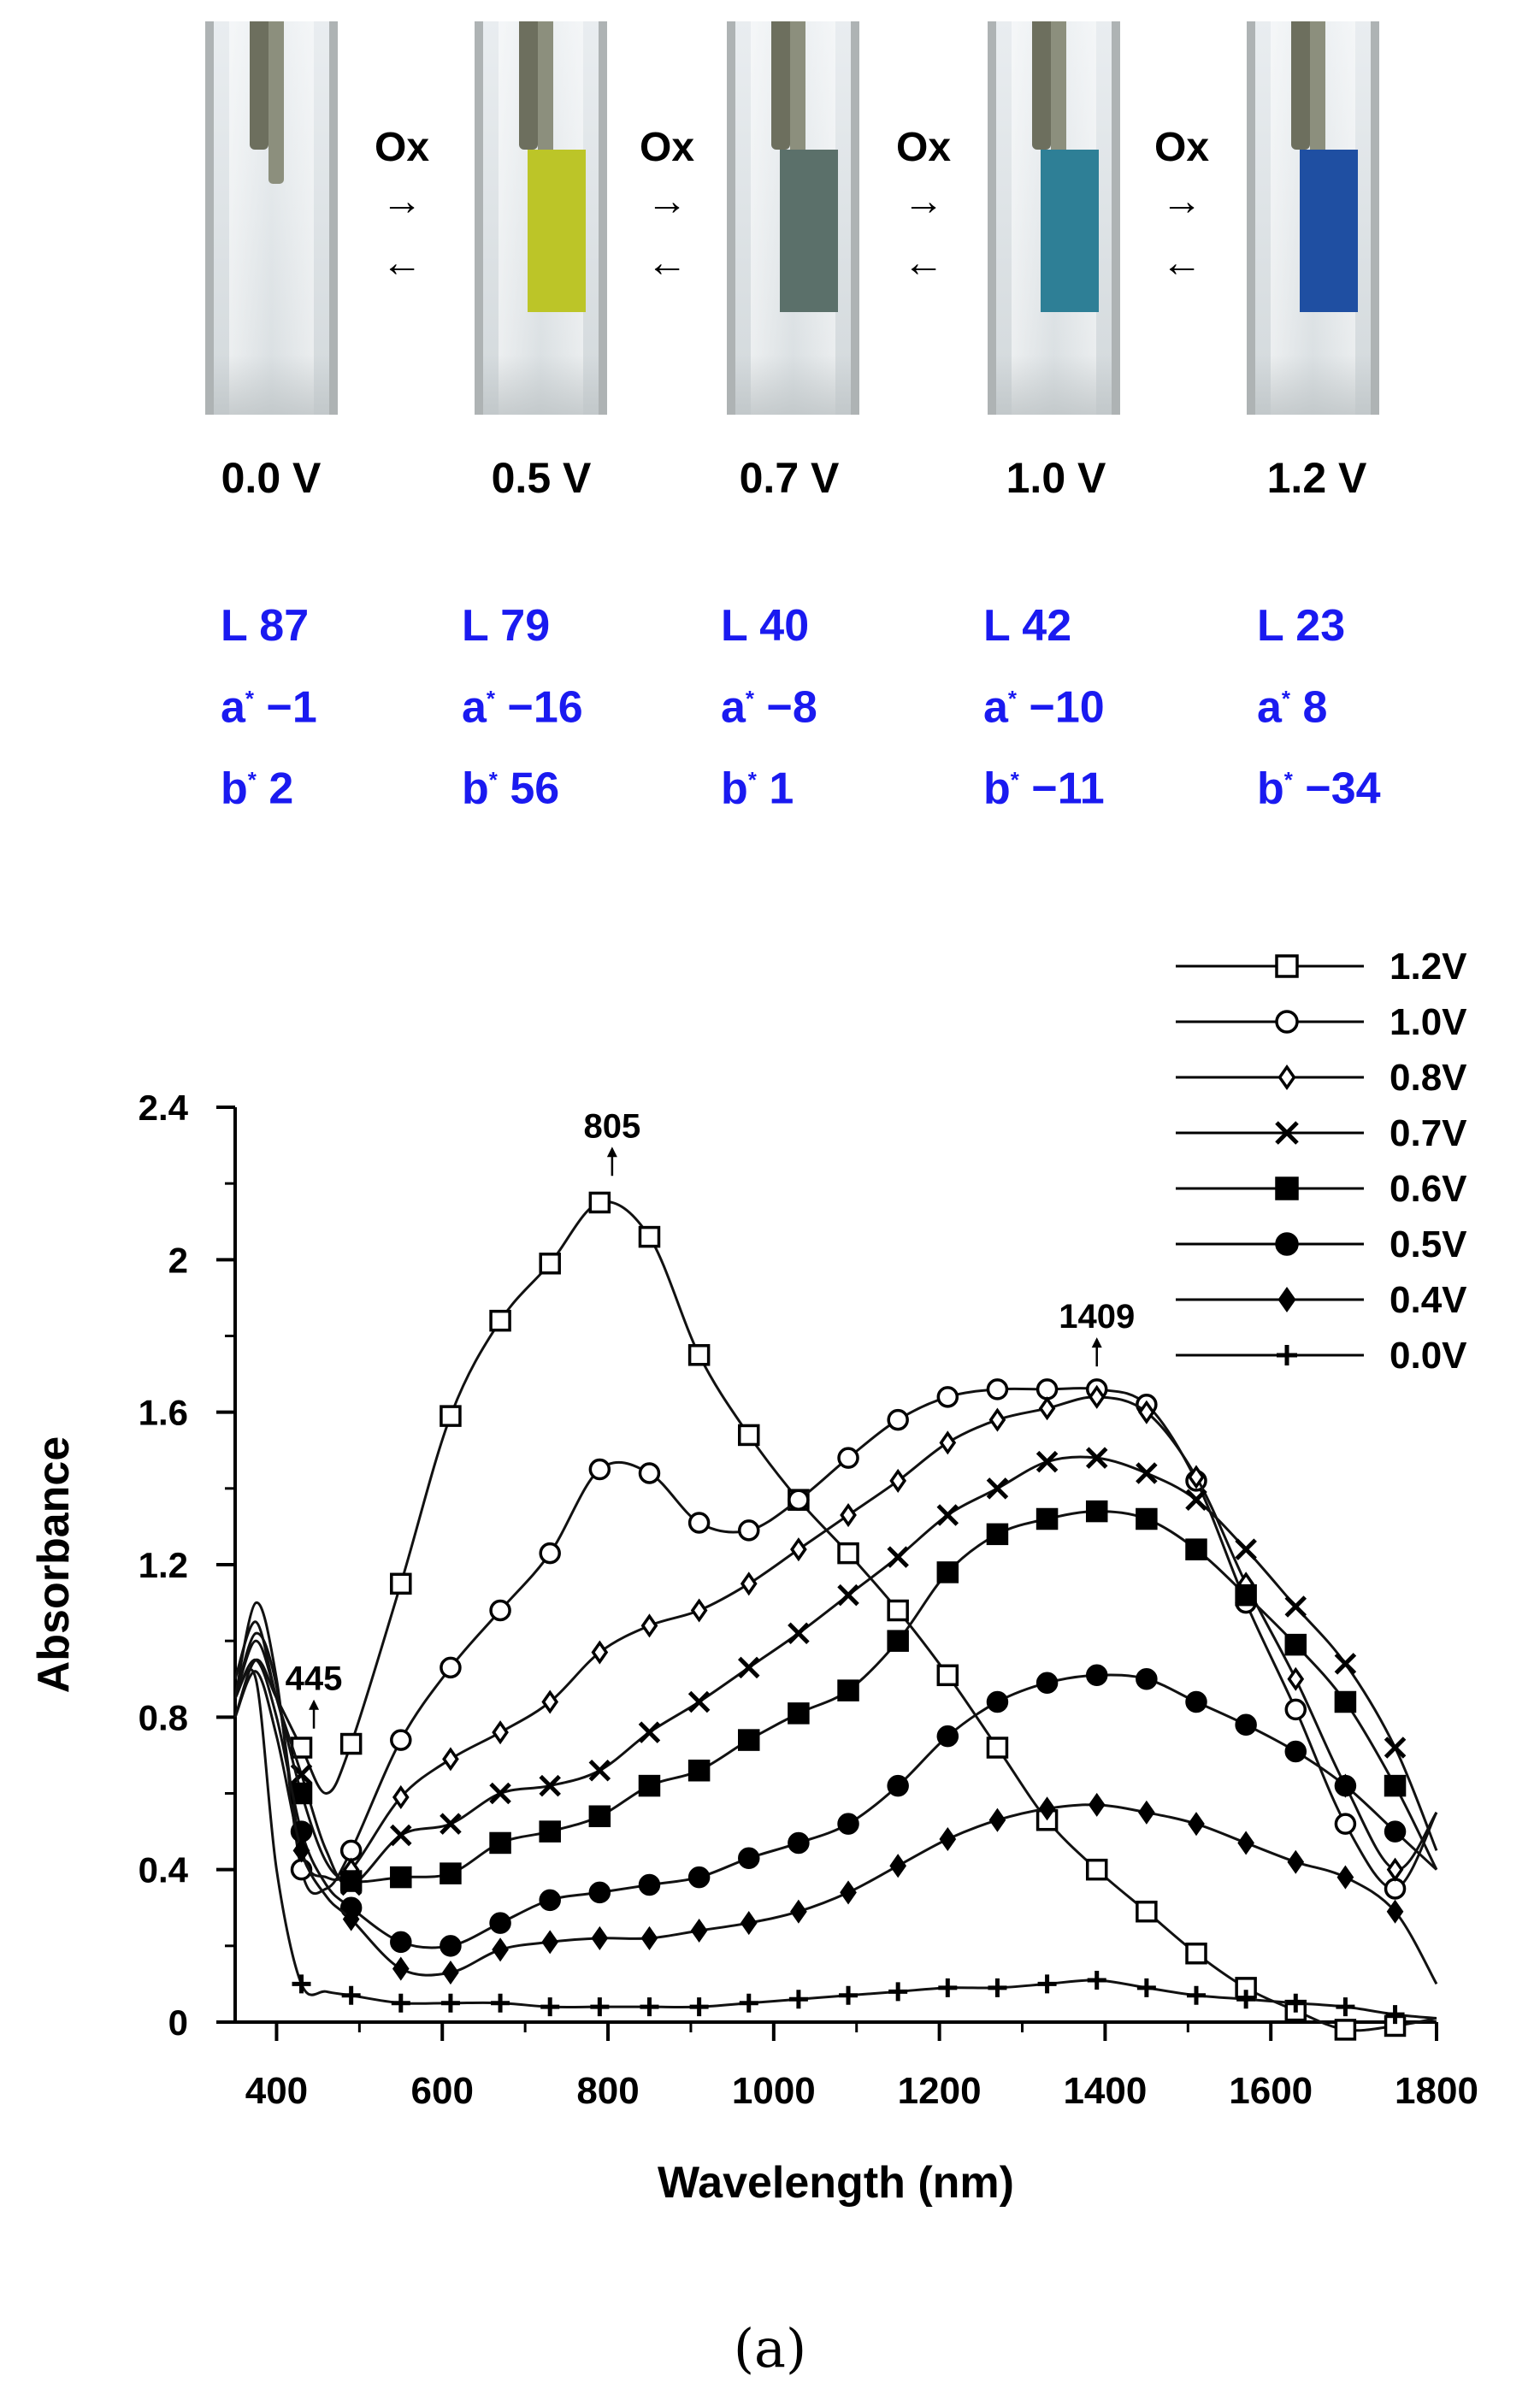 The height and width of the screenshot is (2406, 1540). I want to click on peak-annotation: 445, so click(315, 1679).